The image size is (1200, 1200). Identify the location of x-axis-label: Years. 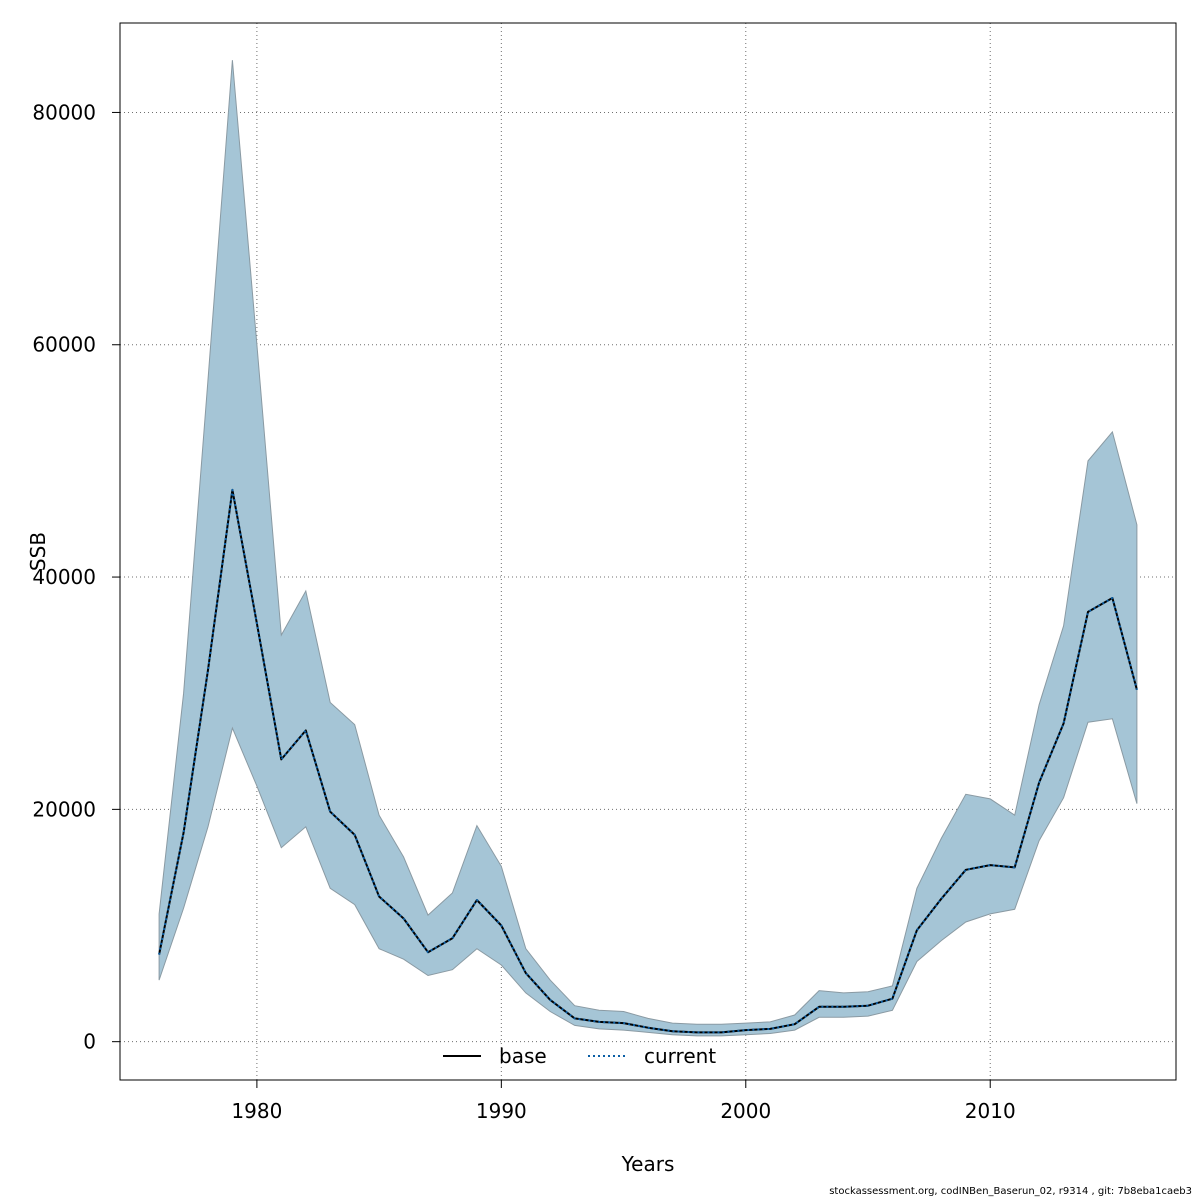
(648, 1164).